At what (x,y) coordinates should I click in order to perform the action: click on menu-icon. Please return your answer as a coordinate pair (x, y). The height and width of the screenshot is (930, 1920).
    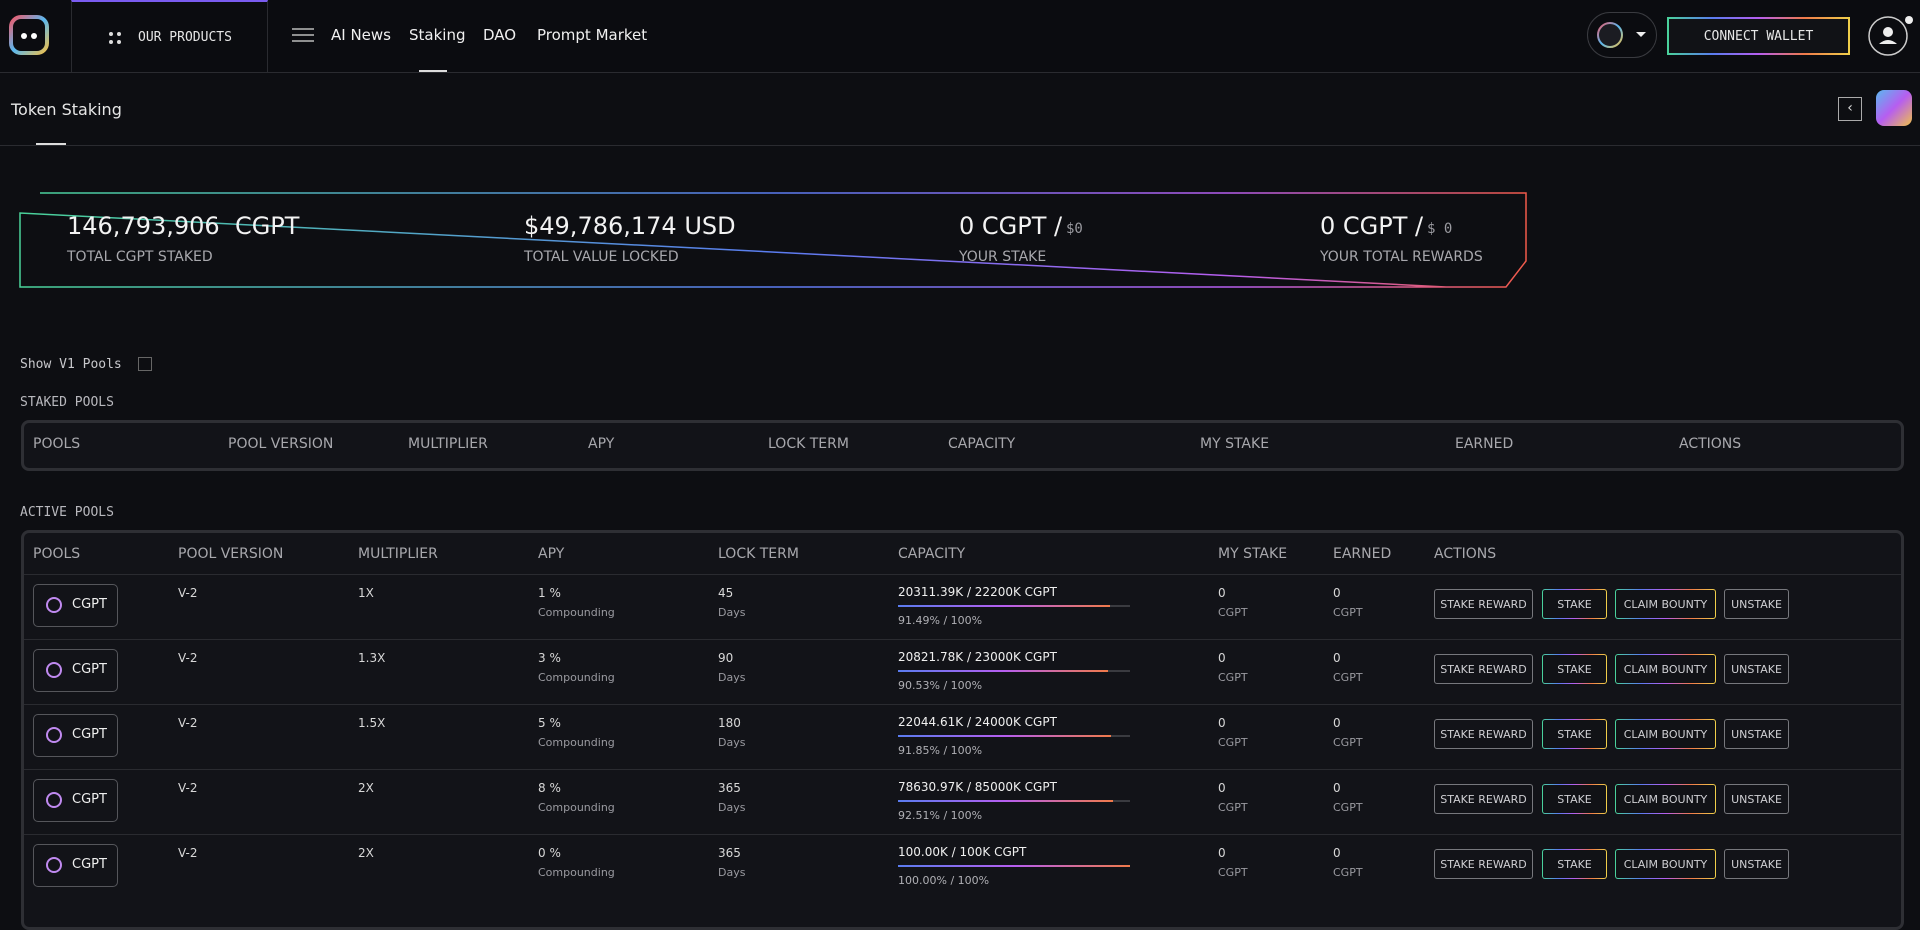
    Looking at the image, I should click on (303, 35).